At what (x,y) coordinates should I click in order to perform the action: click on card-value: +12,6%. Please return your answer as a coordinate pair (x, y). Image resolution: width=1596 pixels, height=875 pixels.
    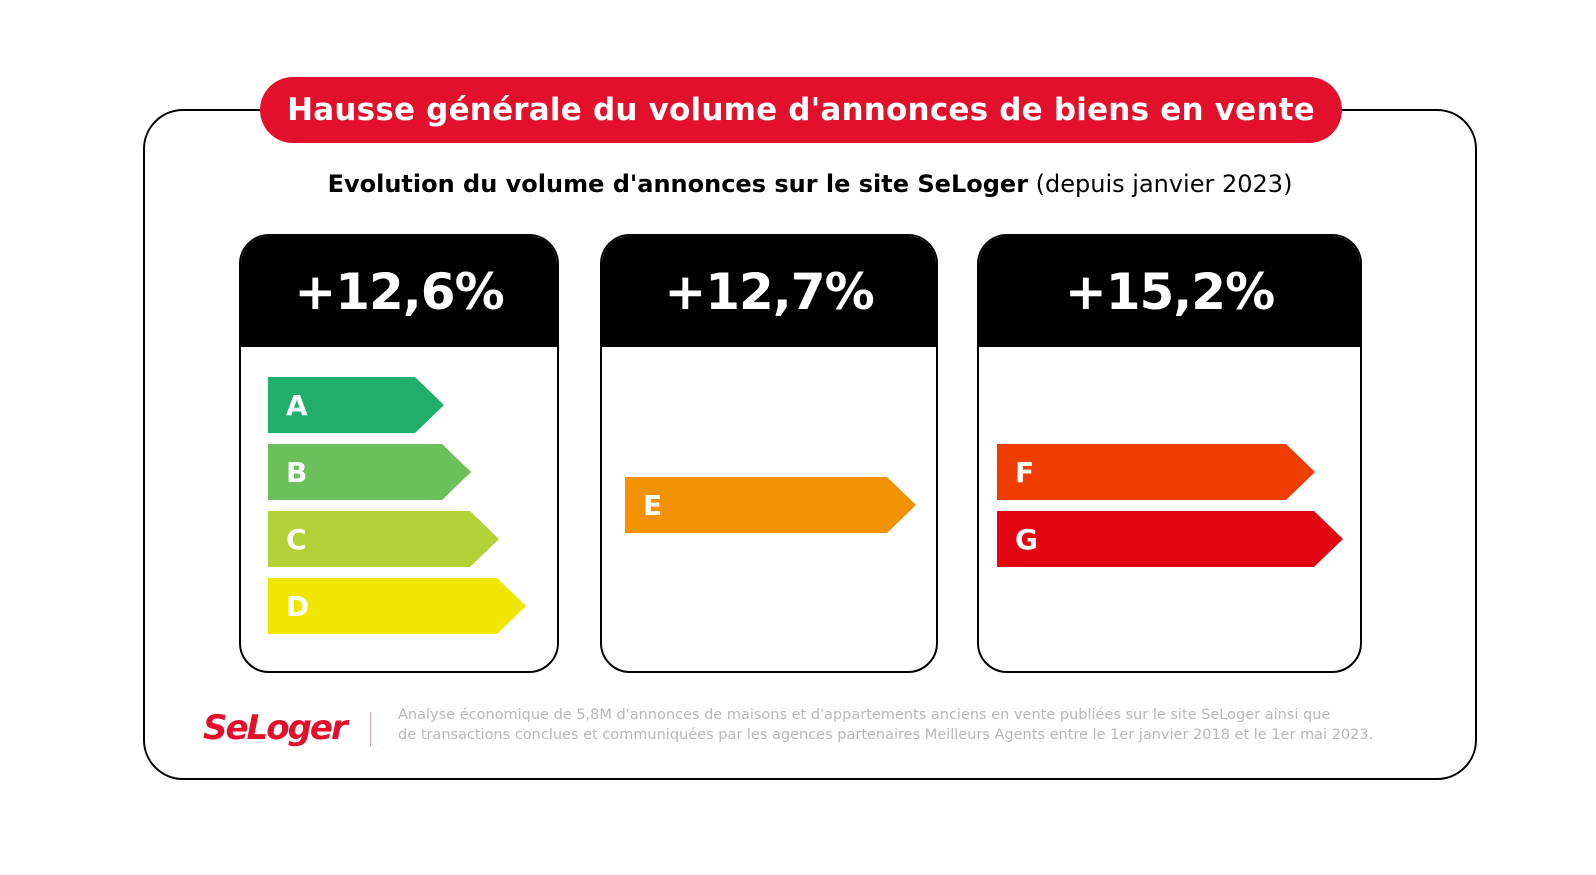
    Looking at the image, I should click on (399, 291).